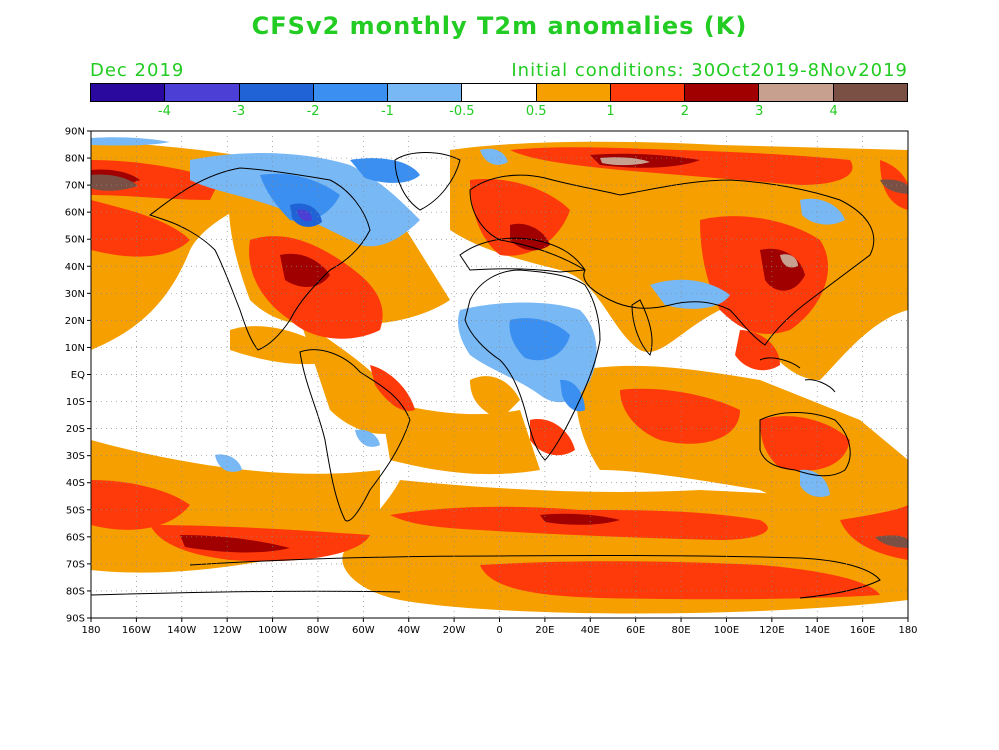  What do you see at coordinates (318, 630) in the screenshot?
I see `longitude-label: 80W` at bounding box center [318, 630].